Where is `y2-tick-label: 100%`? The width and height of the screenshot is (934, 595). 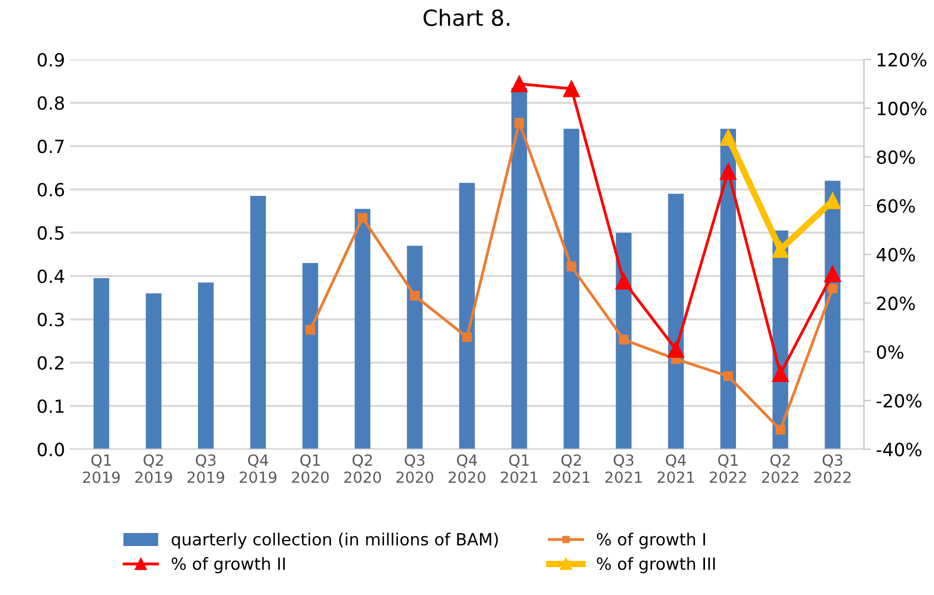 y2-tick-label: 100% is located at coordinates (902, 109).